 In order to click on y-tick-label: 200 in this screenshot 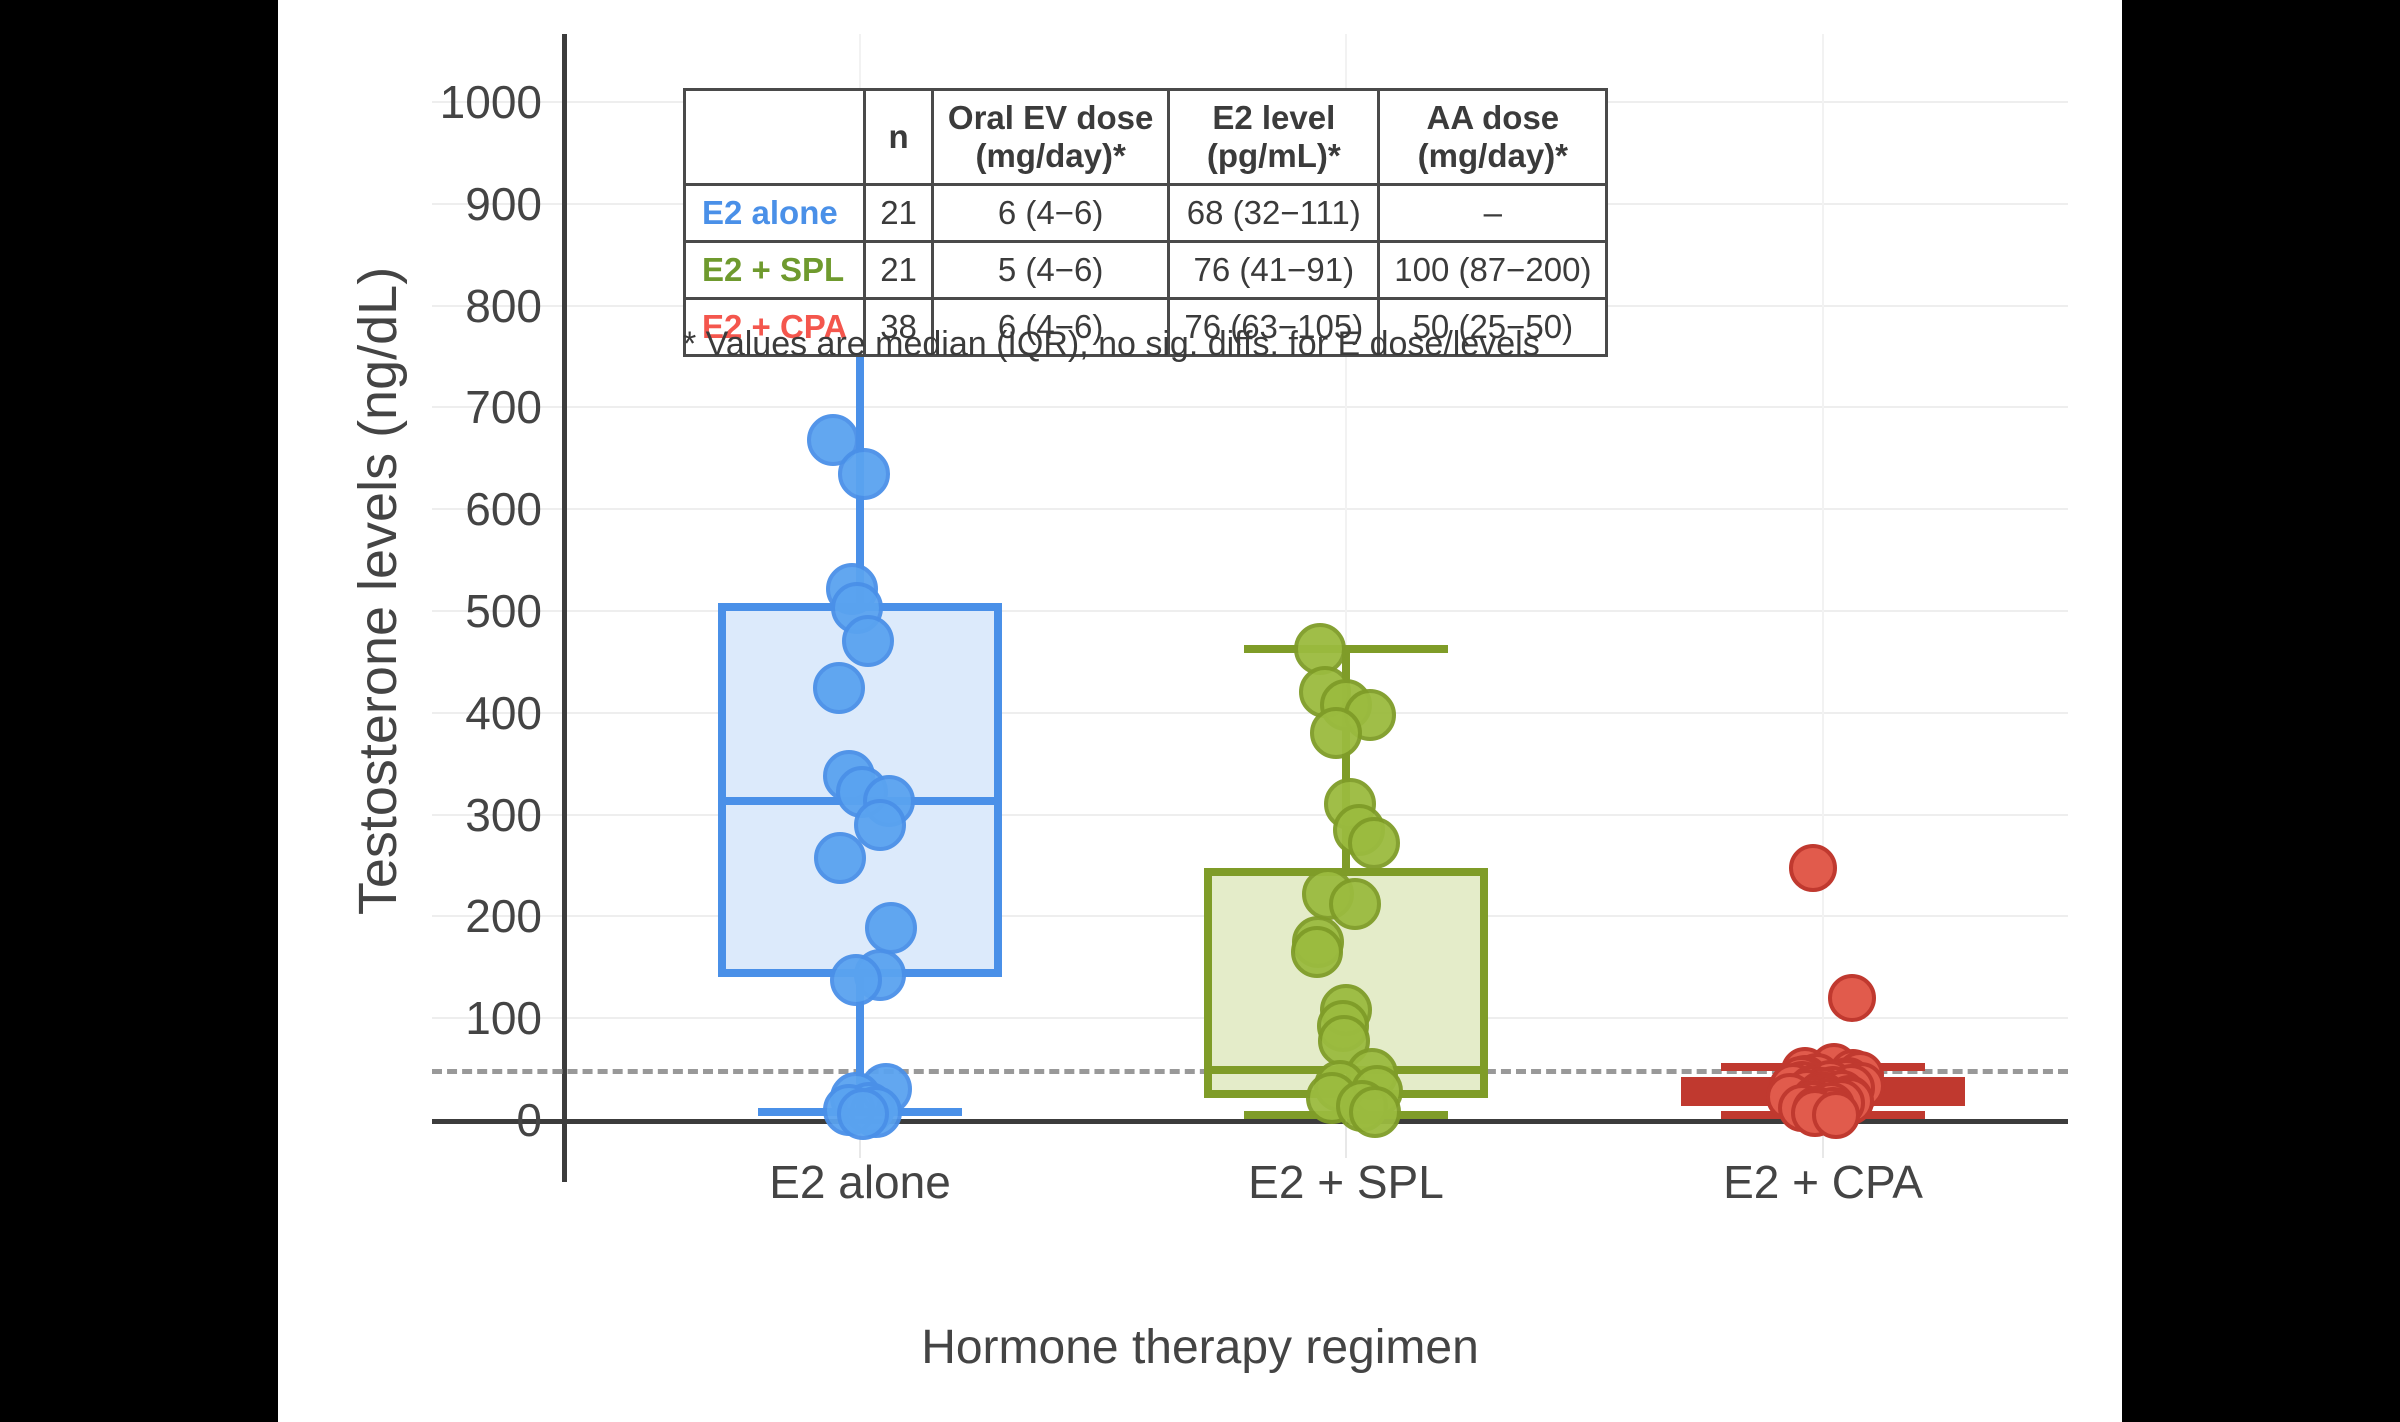, I will do `click(503, 916)`.